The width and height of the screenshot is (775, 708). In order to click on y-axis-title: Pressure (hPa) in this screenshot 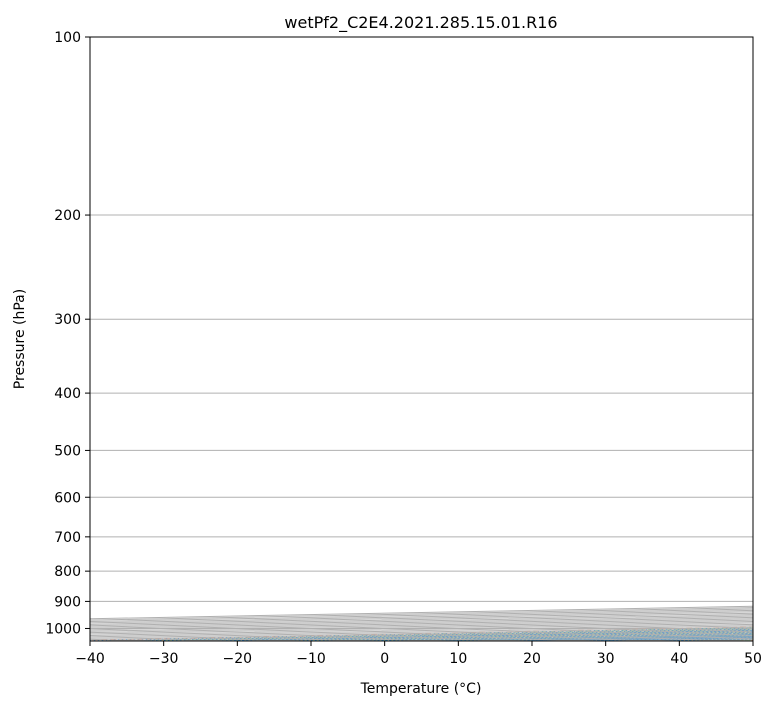, I will do `click(20, 339)`.